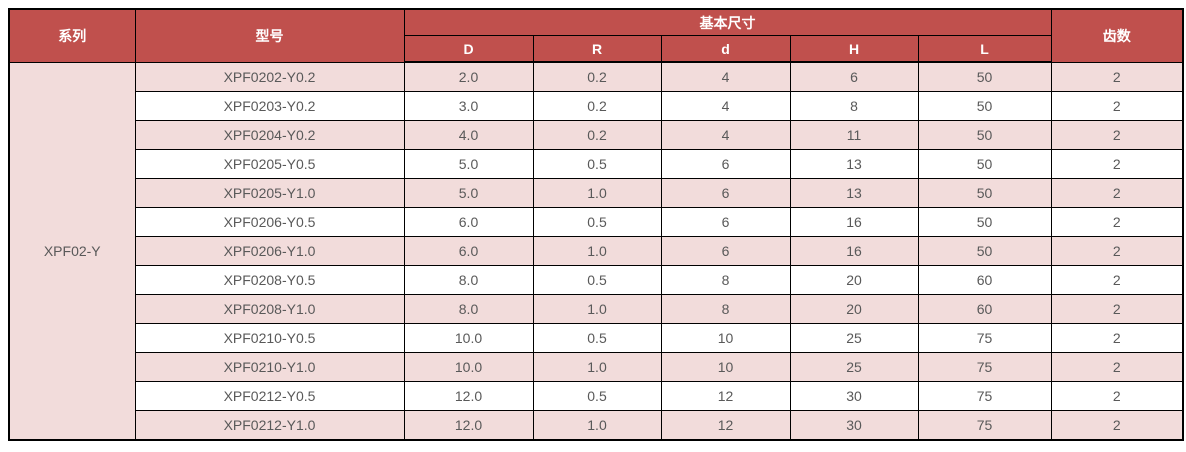 Image resolution: width=1186 pixels, height=452 pixels. Describe the element at coordinates (269, 425) in the screenshot. I see `cell-model: XPF0212-Y1.0` at that location.